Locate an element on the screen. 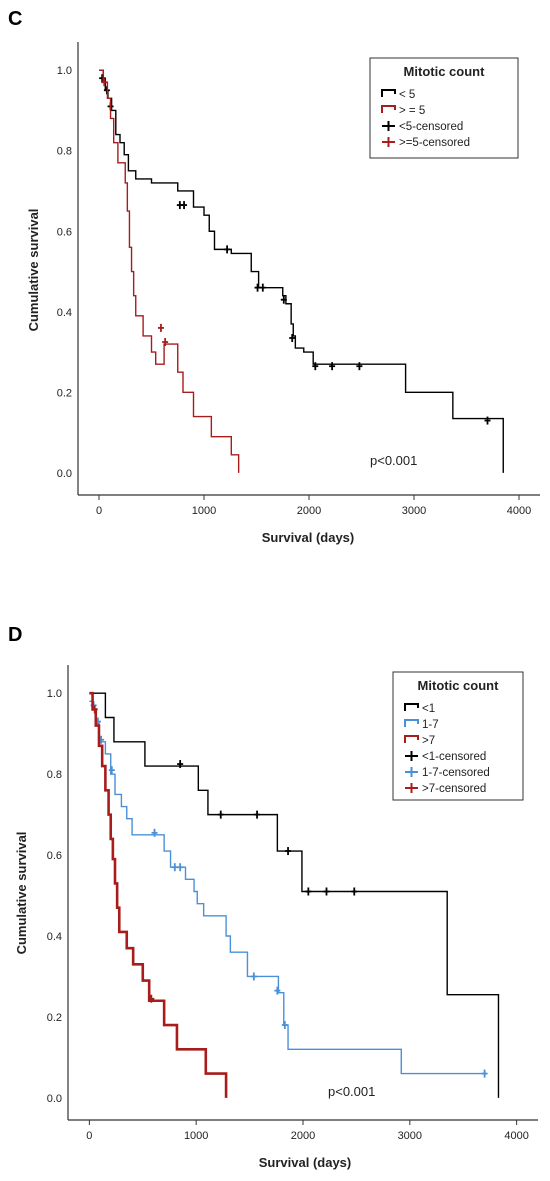 This screenshot has height=1181, width=550. panel-label-d: D is located at coordinates (15, 635).